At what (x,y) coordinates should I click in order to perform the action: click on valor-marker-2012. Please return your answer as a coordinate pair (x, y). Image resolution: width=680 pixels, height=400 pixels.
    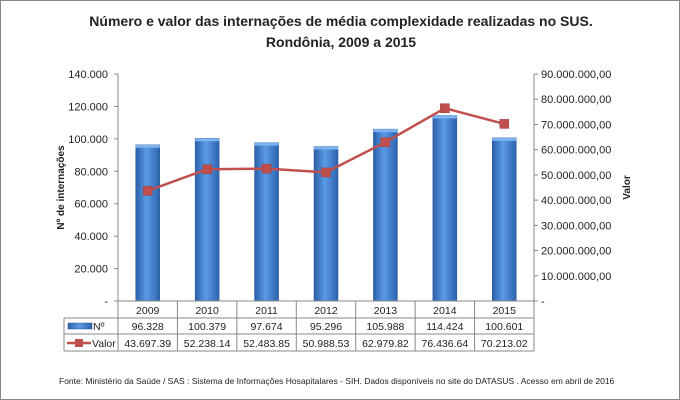
    Looking at the image, I should click on (326, 172).